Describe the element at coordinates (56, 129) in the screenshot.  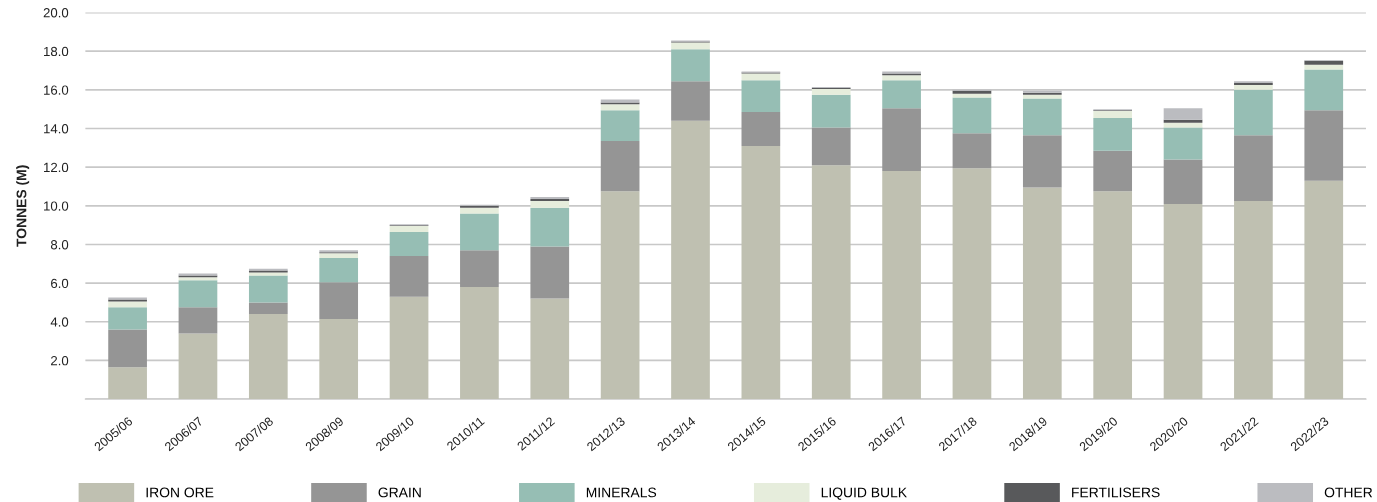
I see `y-tick-label: 14.0` at that location.